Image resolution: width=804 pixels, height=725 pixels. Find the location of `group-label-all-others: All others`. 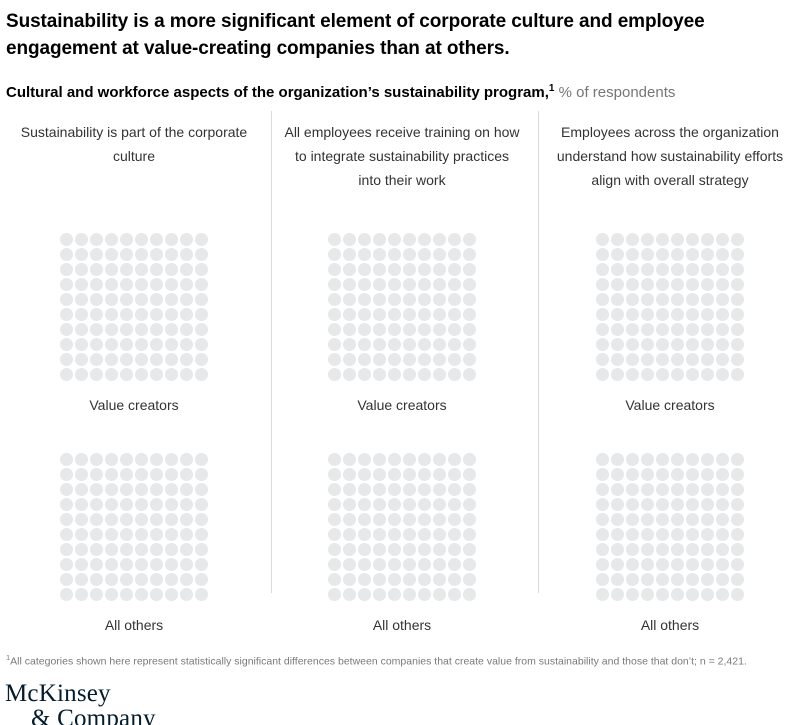

group-label-all-others: All others is located at coordinates (134, 625).